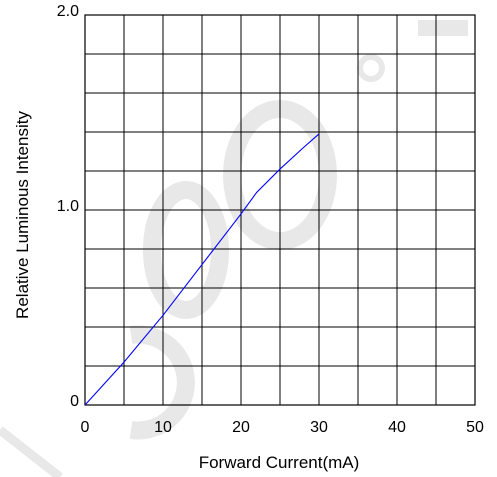 Image resolution: width=497 pixels, height=477 pixels. What do you see at coordinates (371, 68) in the screenshot?
I see `watermark-dot` at bounding box center [371, 68].